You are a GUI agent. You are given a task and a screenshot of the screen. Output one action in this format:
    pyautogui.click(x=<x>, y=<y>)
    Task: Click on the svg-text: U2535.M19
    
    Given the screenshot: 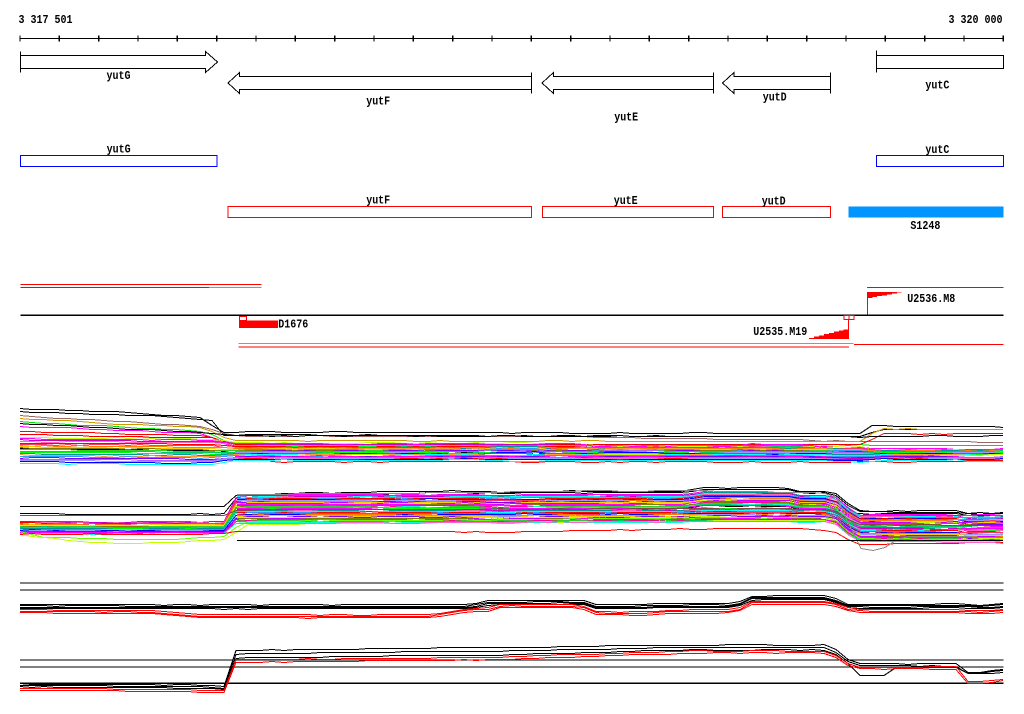 What is the action you would take?
    pyautogui.click(x=780, y=332)
    